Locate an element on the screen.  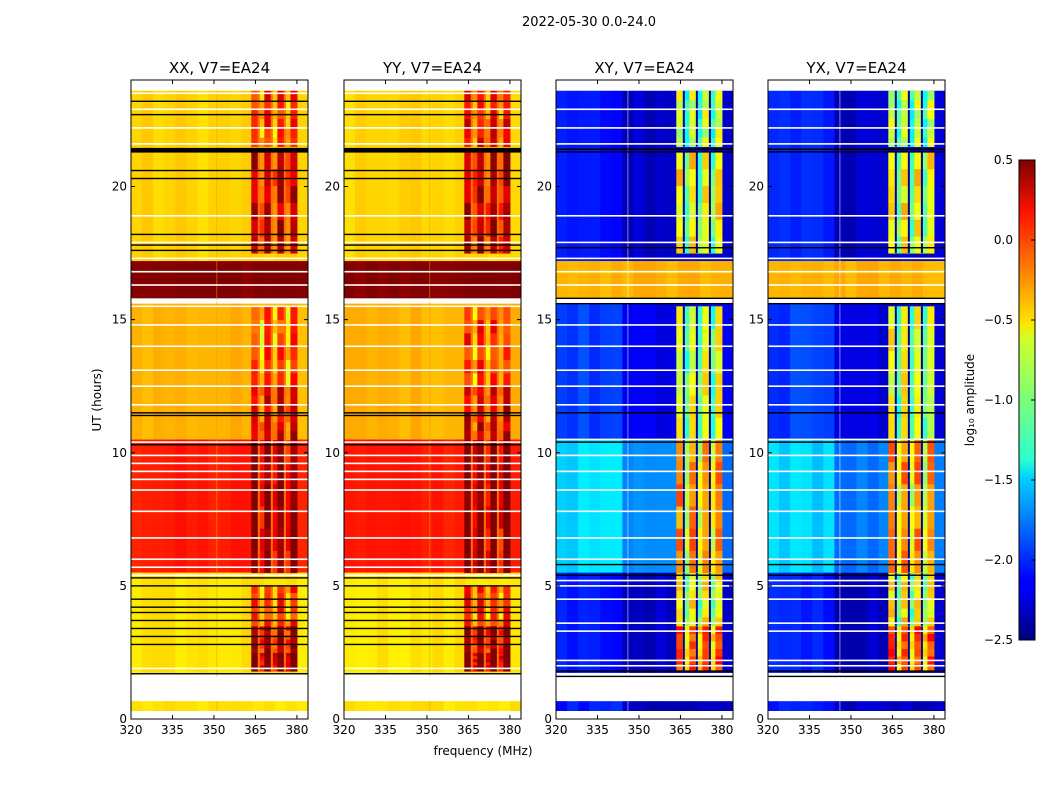
panel-2-title: YY, V7=EA24 is located at coordinates (432, 68).